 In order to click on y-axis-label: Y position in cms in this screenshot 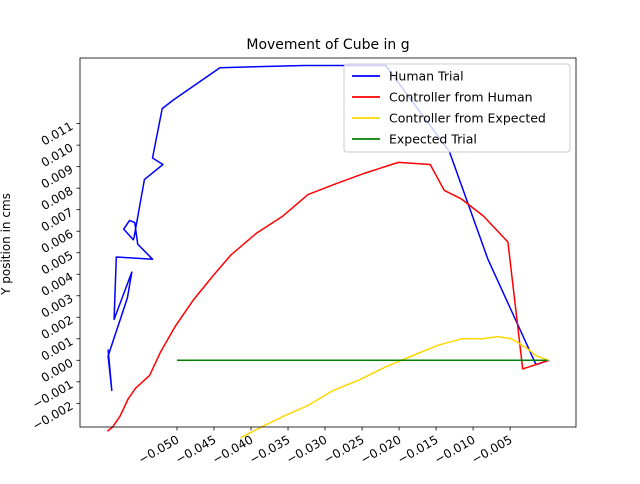, I will do `click(6, 244)`.